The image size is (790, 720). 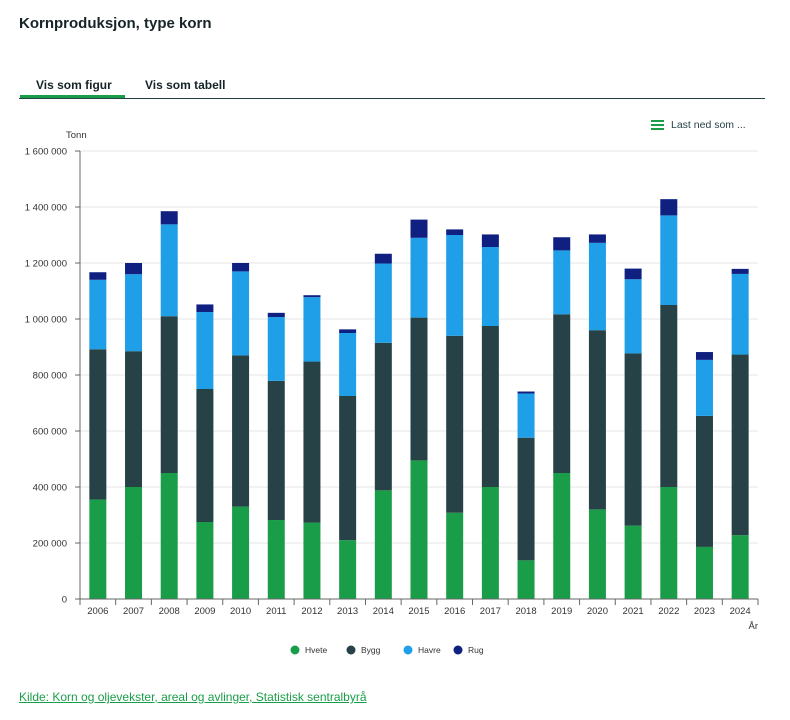 I want to click on bar-segment-bygg-2017, so click(x=490, y=406).